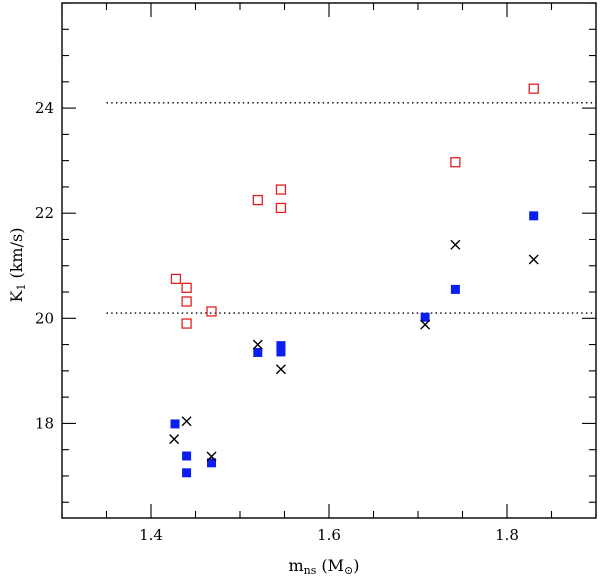  Describe the element at coordinates (44, 108) in the screenshot. I see `y-tick-label: 24` at that location.